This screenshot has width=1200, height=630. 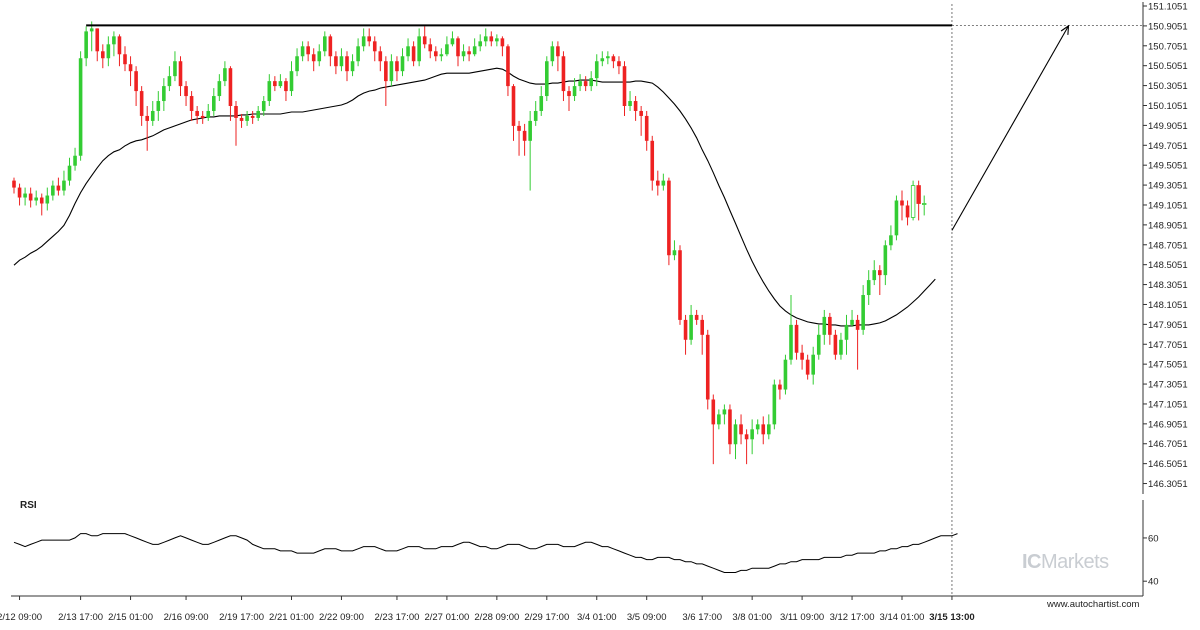 What do you see at coordinates (1093, 604) in the screenshot?
I see `website-link: www.autochartist.com` at bounding box center [1093, 604].